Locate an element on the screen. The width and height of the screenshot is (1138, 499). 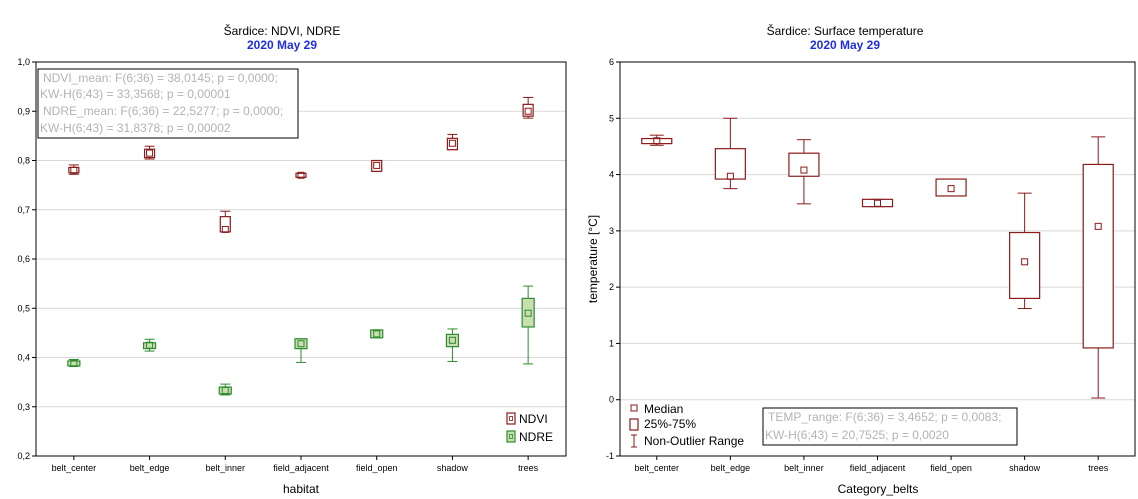
box-ndre-field_open is located at coordinates (377, 334).